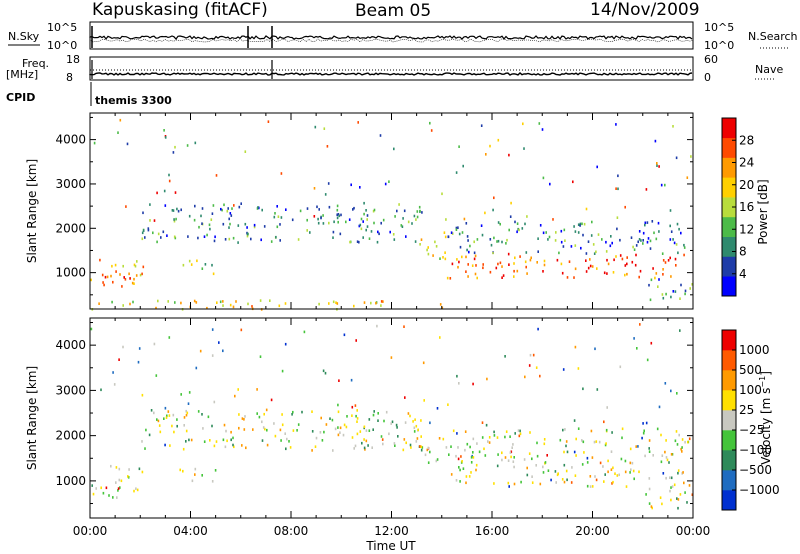  What do you see at coordinates (729, 246) in the screenshot?
I see `colorbar-segment` at bounding box center [729, 246].